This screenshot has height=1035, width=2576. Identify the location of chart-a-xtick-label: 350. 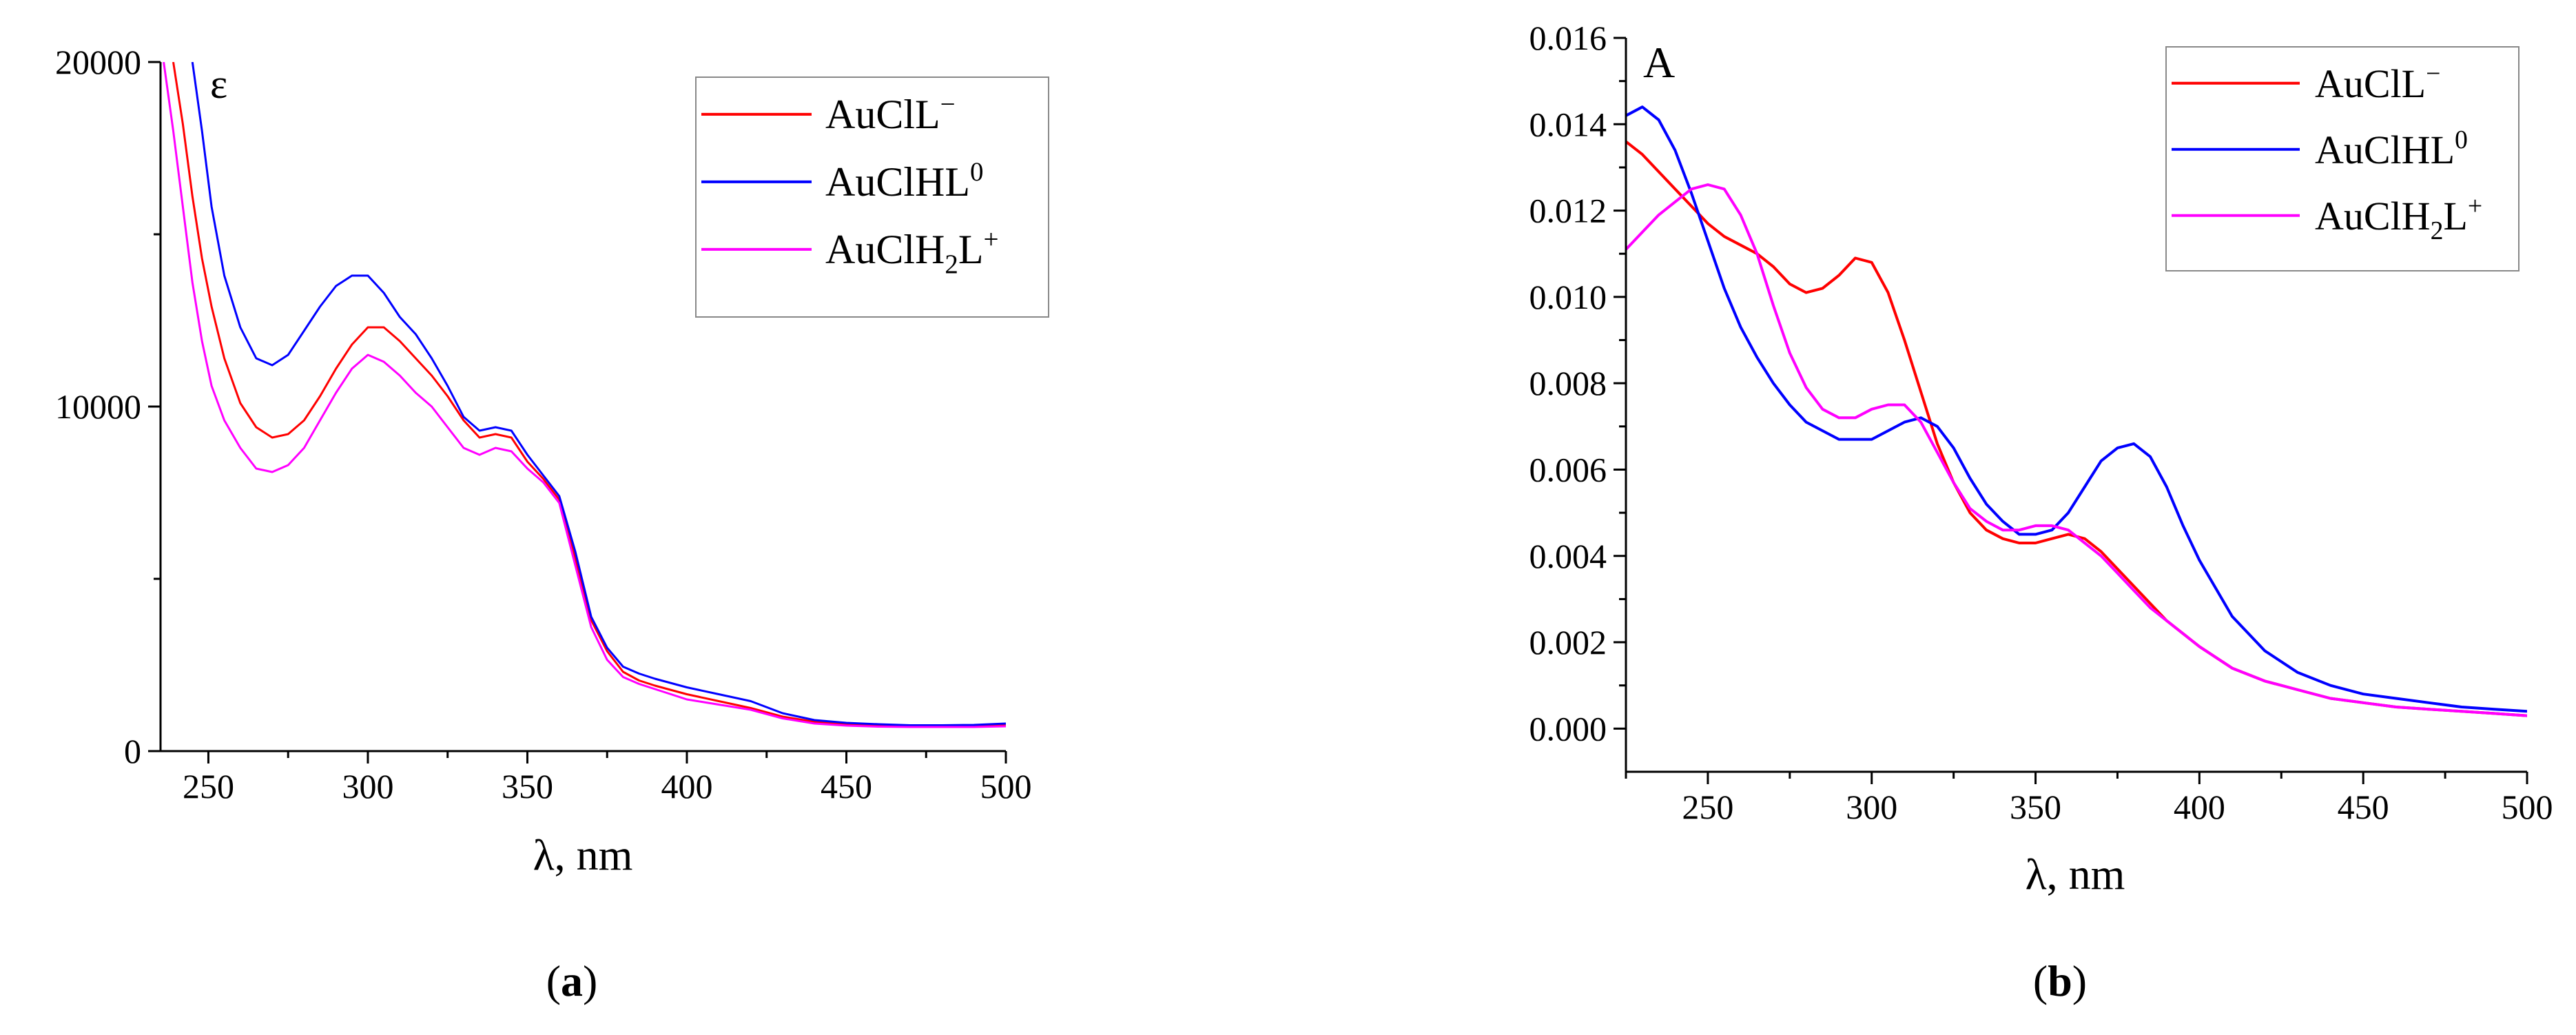
(527, 786).